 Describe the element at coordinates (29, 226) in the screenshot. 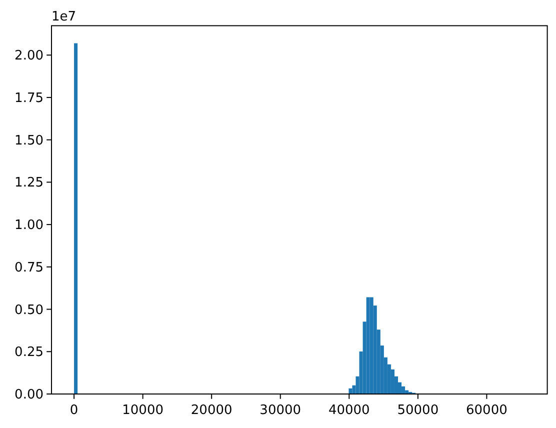

I see `y-tick-label: 1.00` at that location.